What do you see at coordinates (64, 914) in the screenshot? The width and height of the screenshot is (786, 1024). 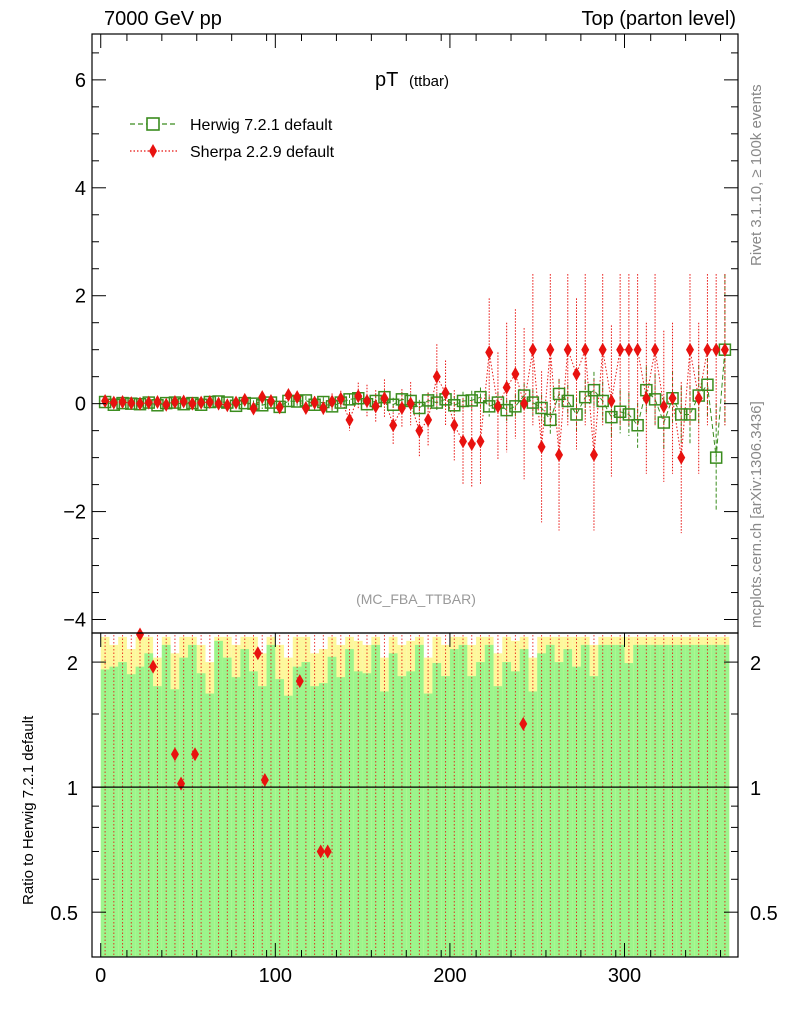 I see `ratio-y-tick-label: 0.5` at bounding box center [64, 914].